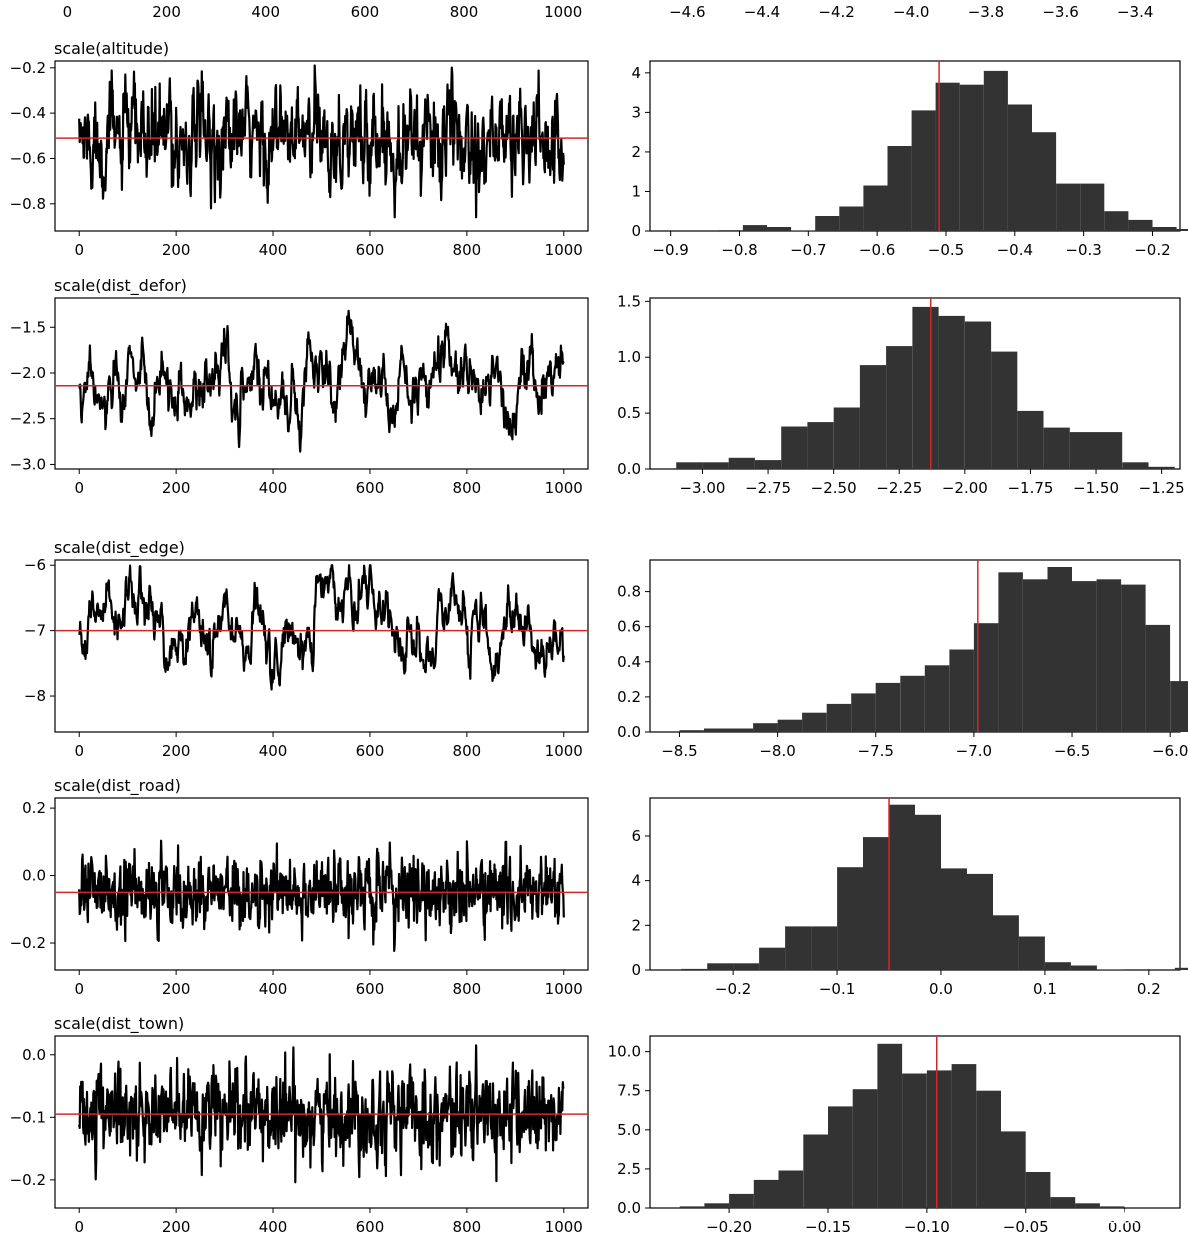 The height and width of the screenshot is (1234, 1188). What do you see at coordinates (119, 548) in the screenshot?
I see `trace-title: scale(dist_edge)` at bounding box center [119, 548].